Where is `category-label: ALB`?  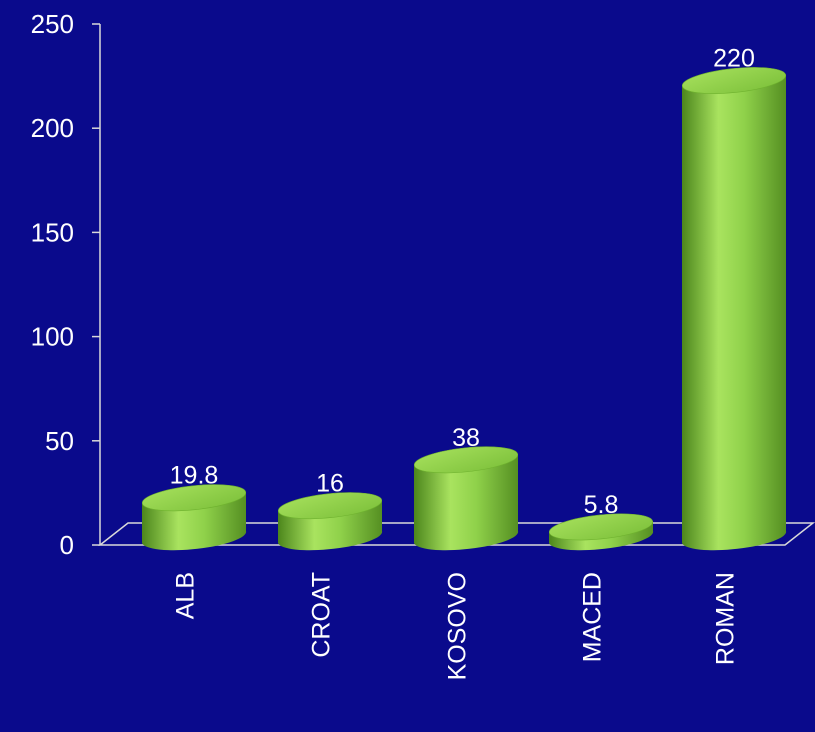
category-label: ALB is located at coordinates (186, 595).